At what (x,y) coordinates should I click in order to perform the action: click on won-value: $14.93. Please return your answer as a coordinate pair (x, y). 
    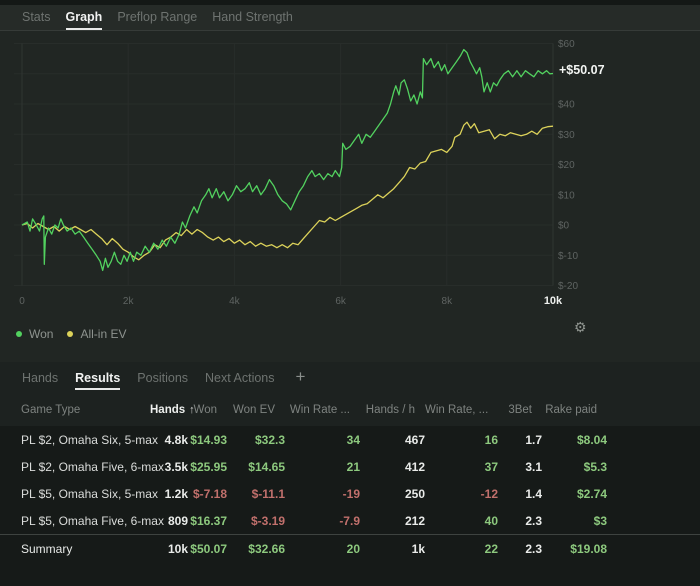
    Looking at the image, I should click on (208, 439).